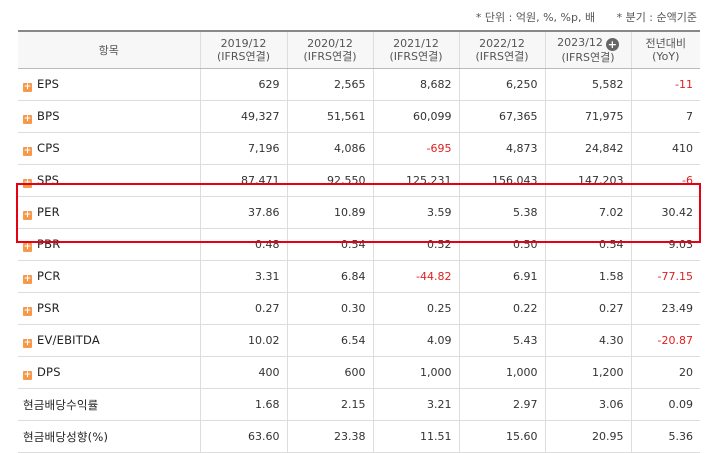 The width and height of the screenshot is (705, 453). What do you see at coordinates (359, 404) in the screenshot?
I see `table-row: 현금배당수익률 1.68 2.15 3.21 2.97 3.06 0.09` at bounding box center [359, 404].